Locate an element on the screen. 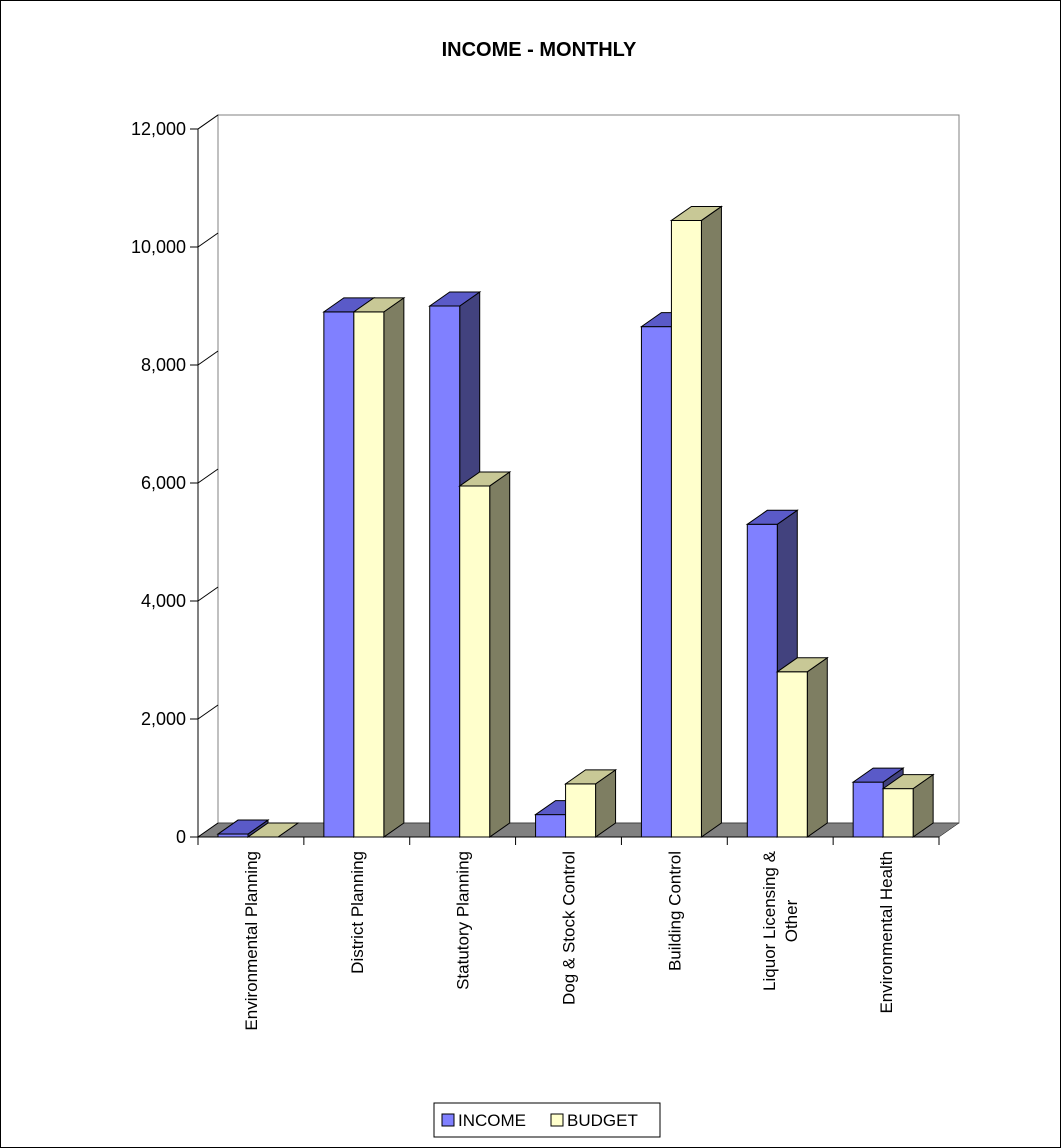 The image size is (1061, 1148). x-category-label: Environmental Planning is located at coordinates (251, 941).